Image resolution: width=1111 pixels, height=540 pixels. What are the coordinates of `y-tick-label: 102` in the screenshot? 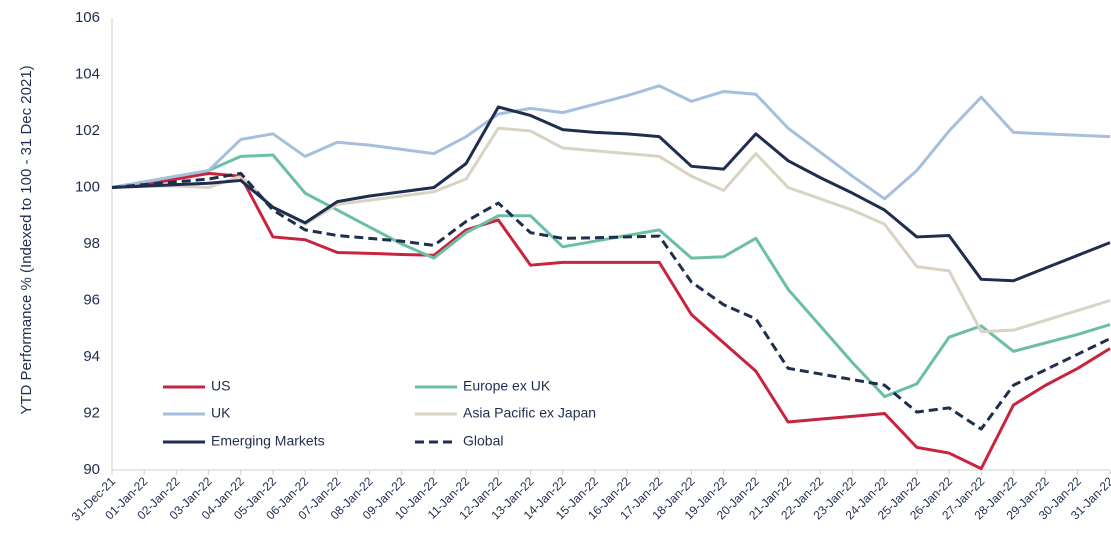 It's located at (87, 130).